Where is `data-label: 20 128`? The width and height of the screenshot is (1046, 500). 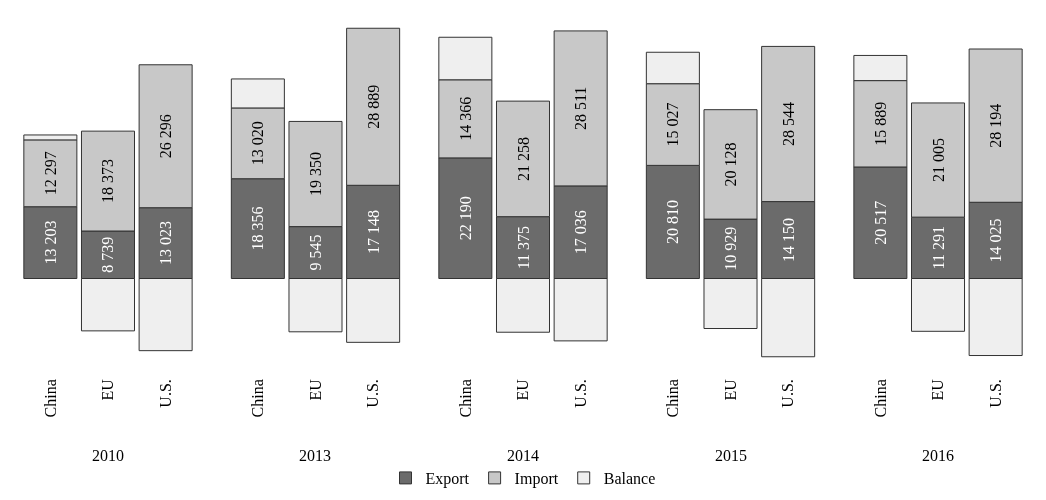
data-label: 20 128 is located at coordinates (731, 164).